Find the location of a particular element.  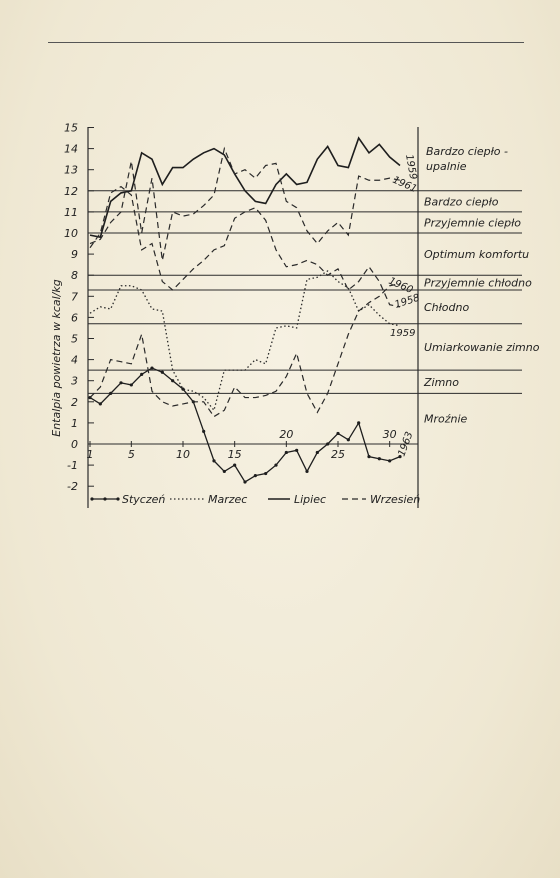

y-tick-label: -2 is located at coordinates (72, 486).